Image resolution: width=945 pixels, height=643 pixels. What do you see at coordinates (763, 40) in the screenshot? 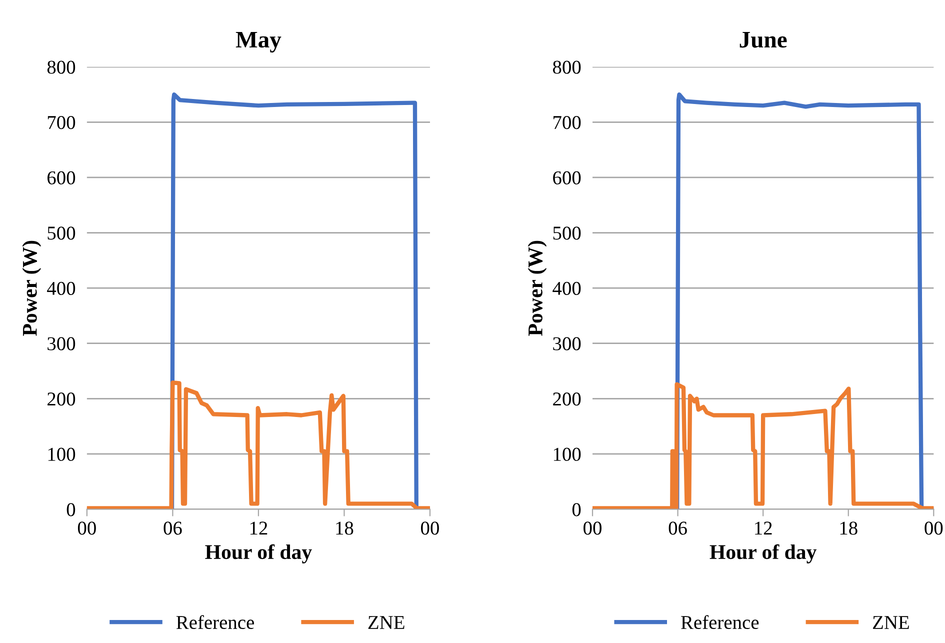
I see `chart-title: June` at bounding box center [763, 40].